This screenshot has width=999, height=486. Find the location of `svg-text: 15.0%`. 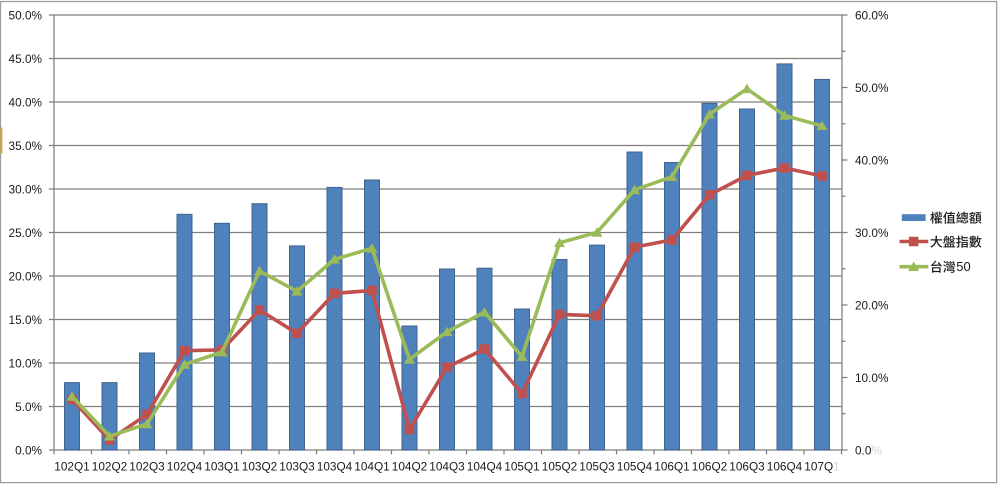

svg-text: 15.0% is located at coordinates (26, 320).